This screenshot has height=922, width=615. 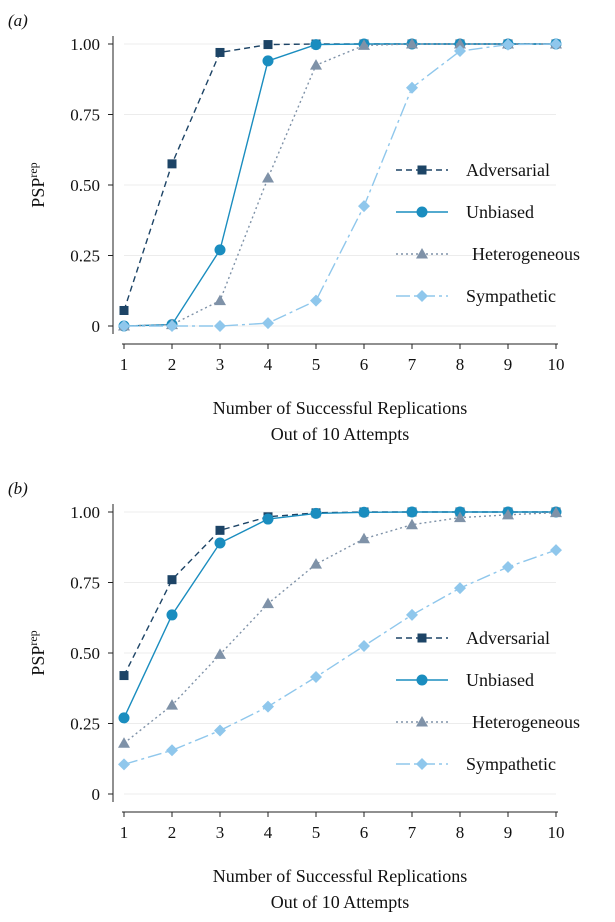 What do you see at coordinates (526, 254) in the screenshot?
I see `legend-label-heterogeneous: Heterogeneous` at bounding box center [526, 254].